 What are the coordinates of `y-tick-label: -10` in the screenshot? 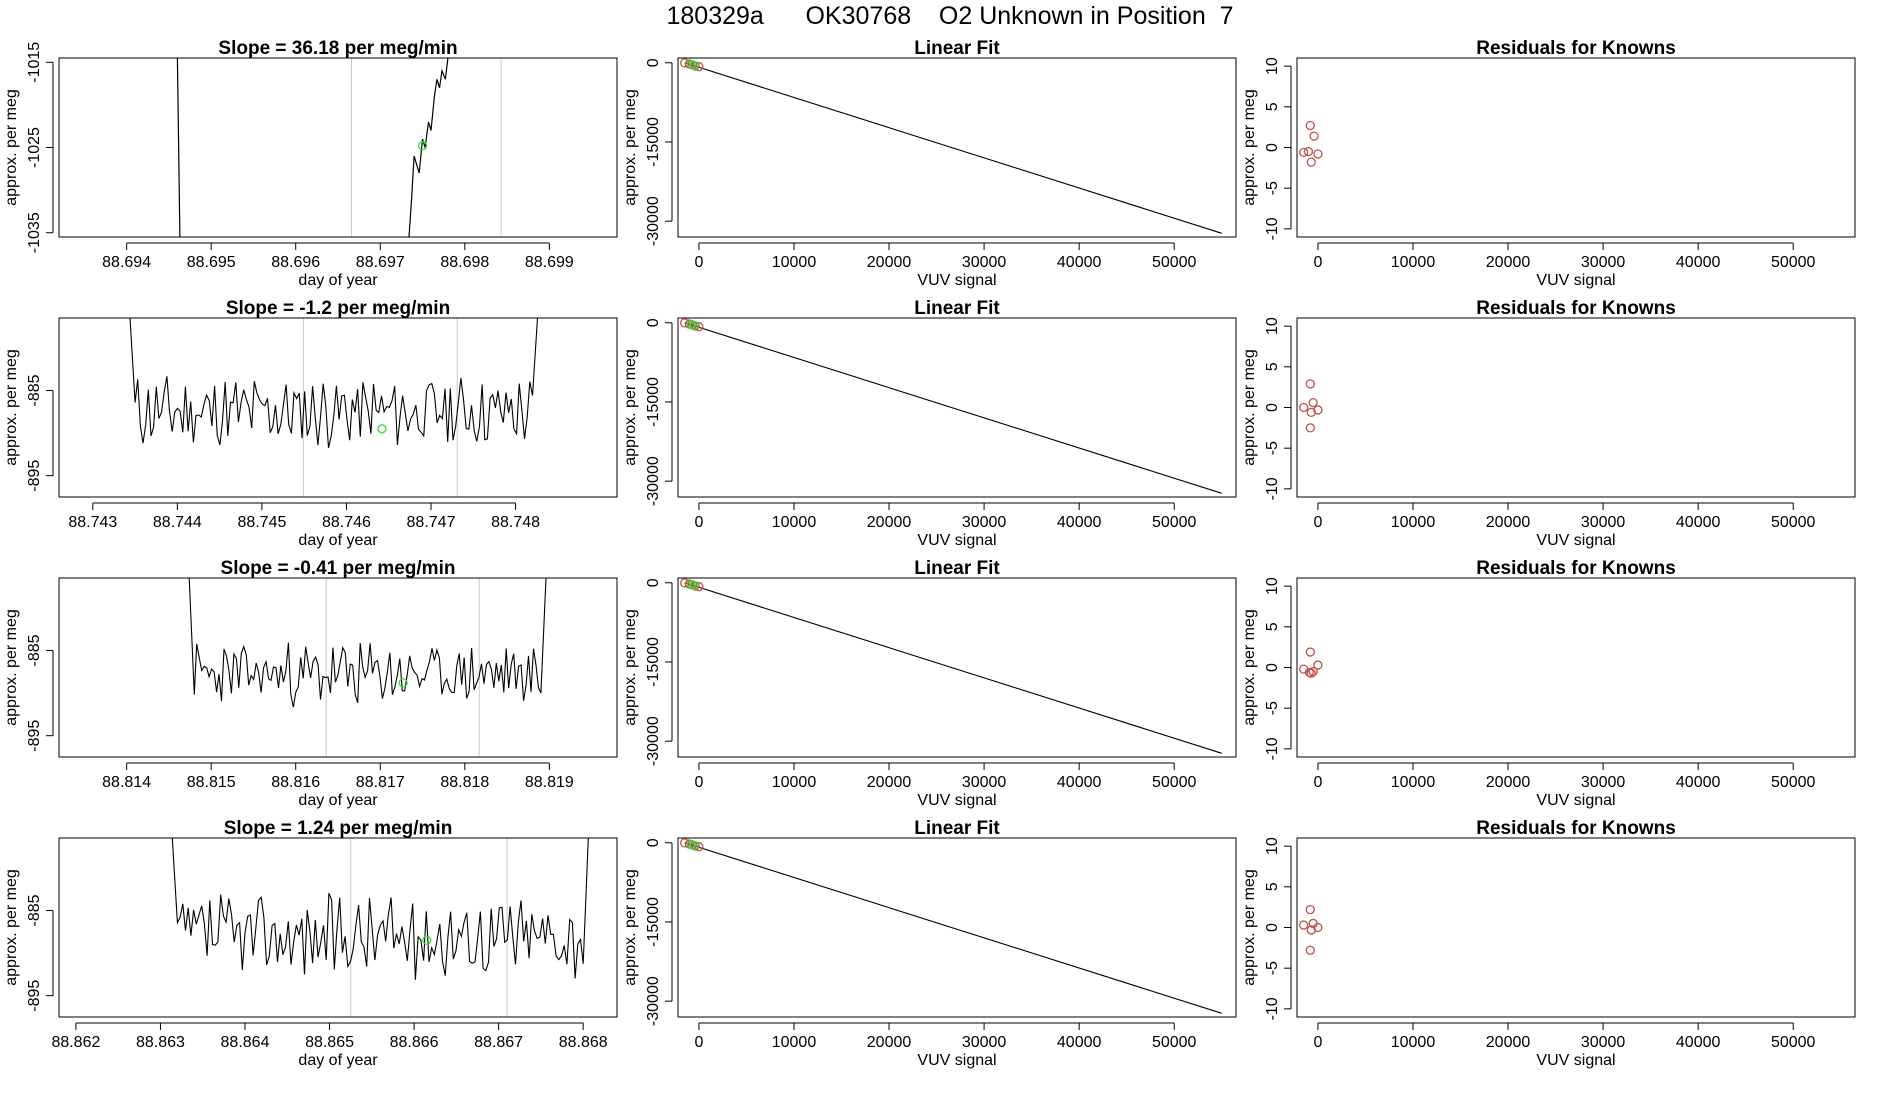 It's located at (1272, 488).